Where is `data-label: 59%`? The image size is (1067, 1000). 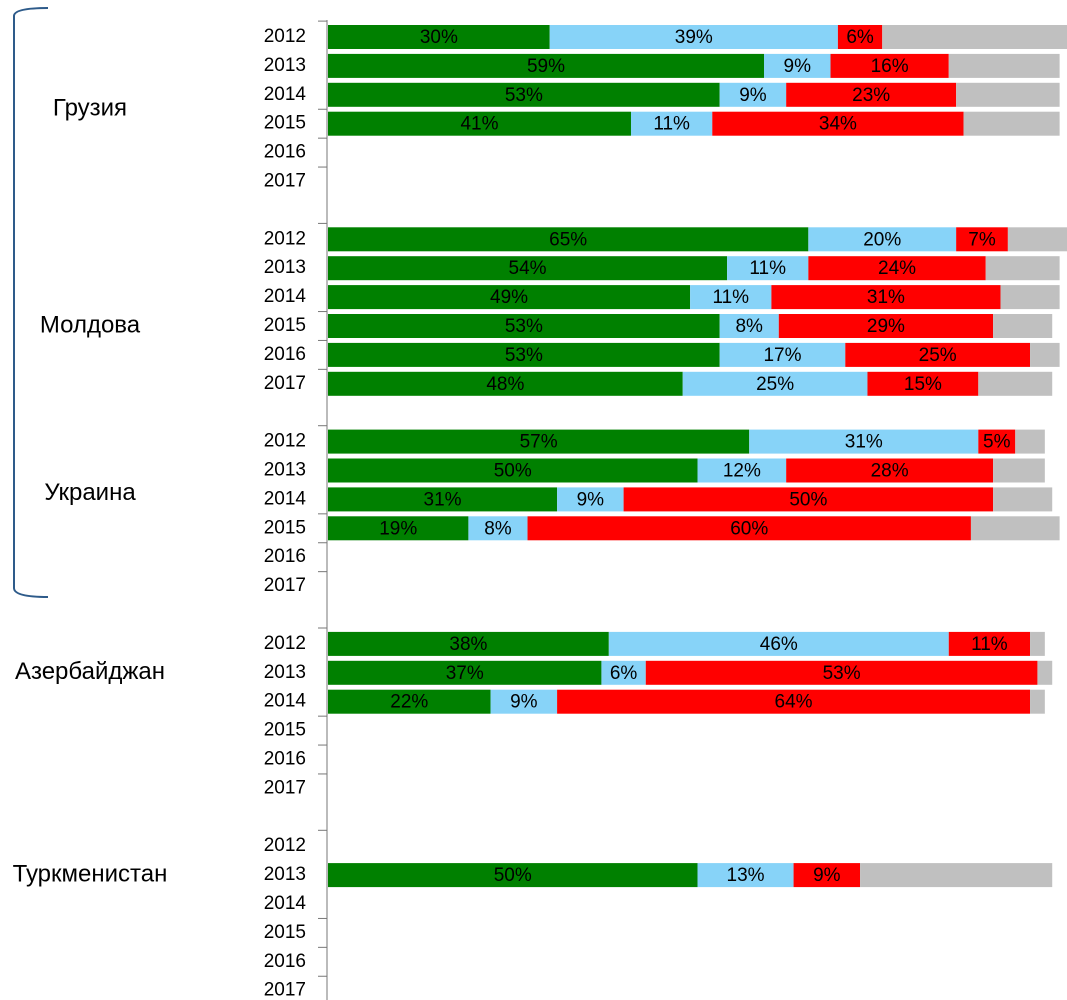 data-label: 59% is located at coordinates (546, 66).